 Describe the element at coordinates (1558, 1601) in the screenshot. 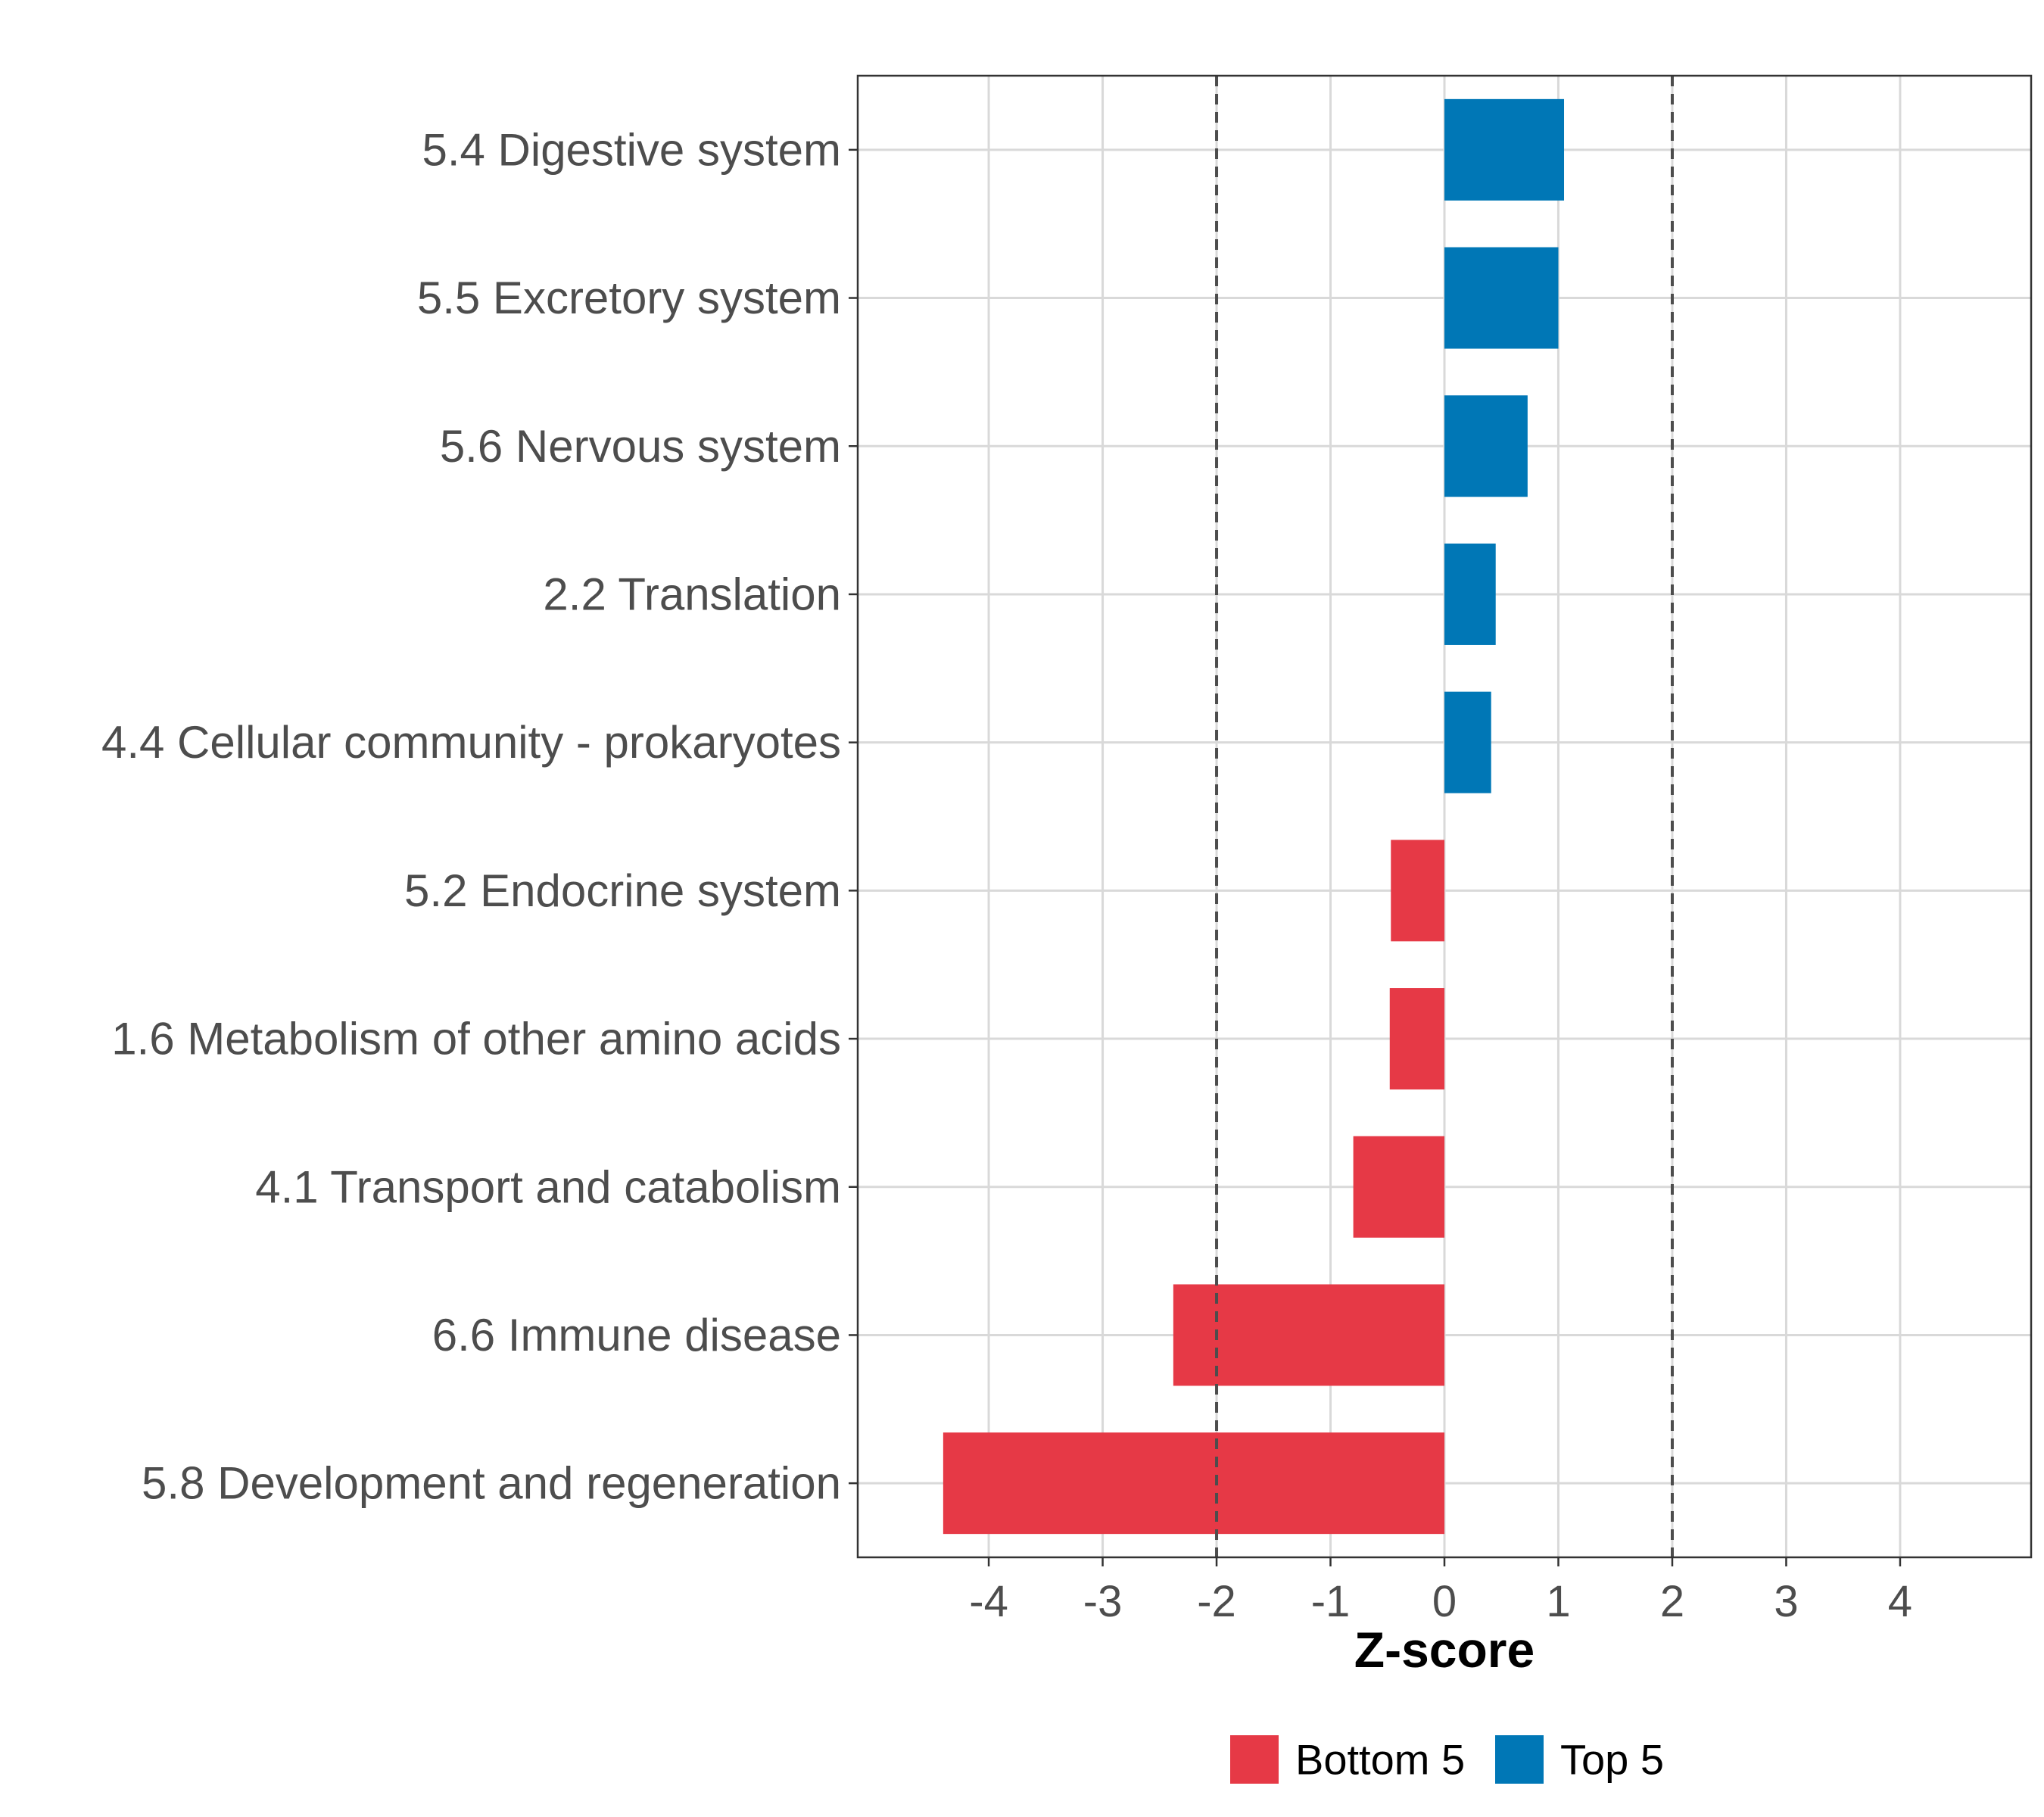

I see `x-tick-label: 1` at that location.